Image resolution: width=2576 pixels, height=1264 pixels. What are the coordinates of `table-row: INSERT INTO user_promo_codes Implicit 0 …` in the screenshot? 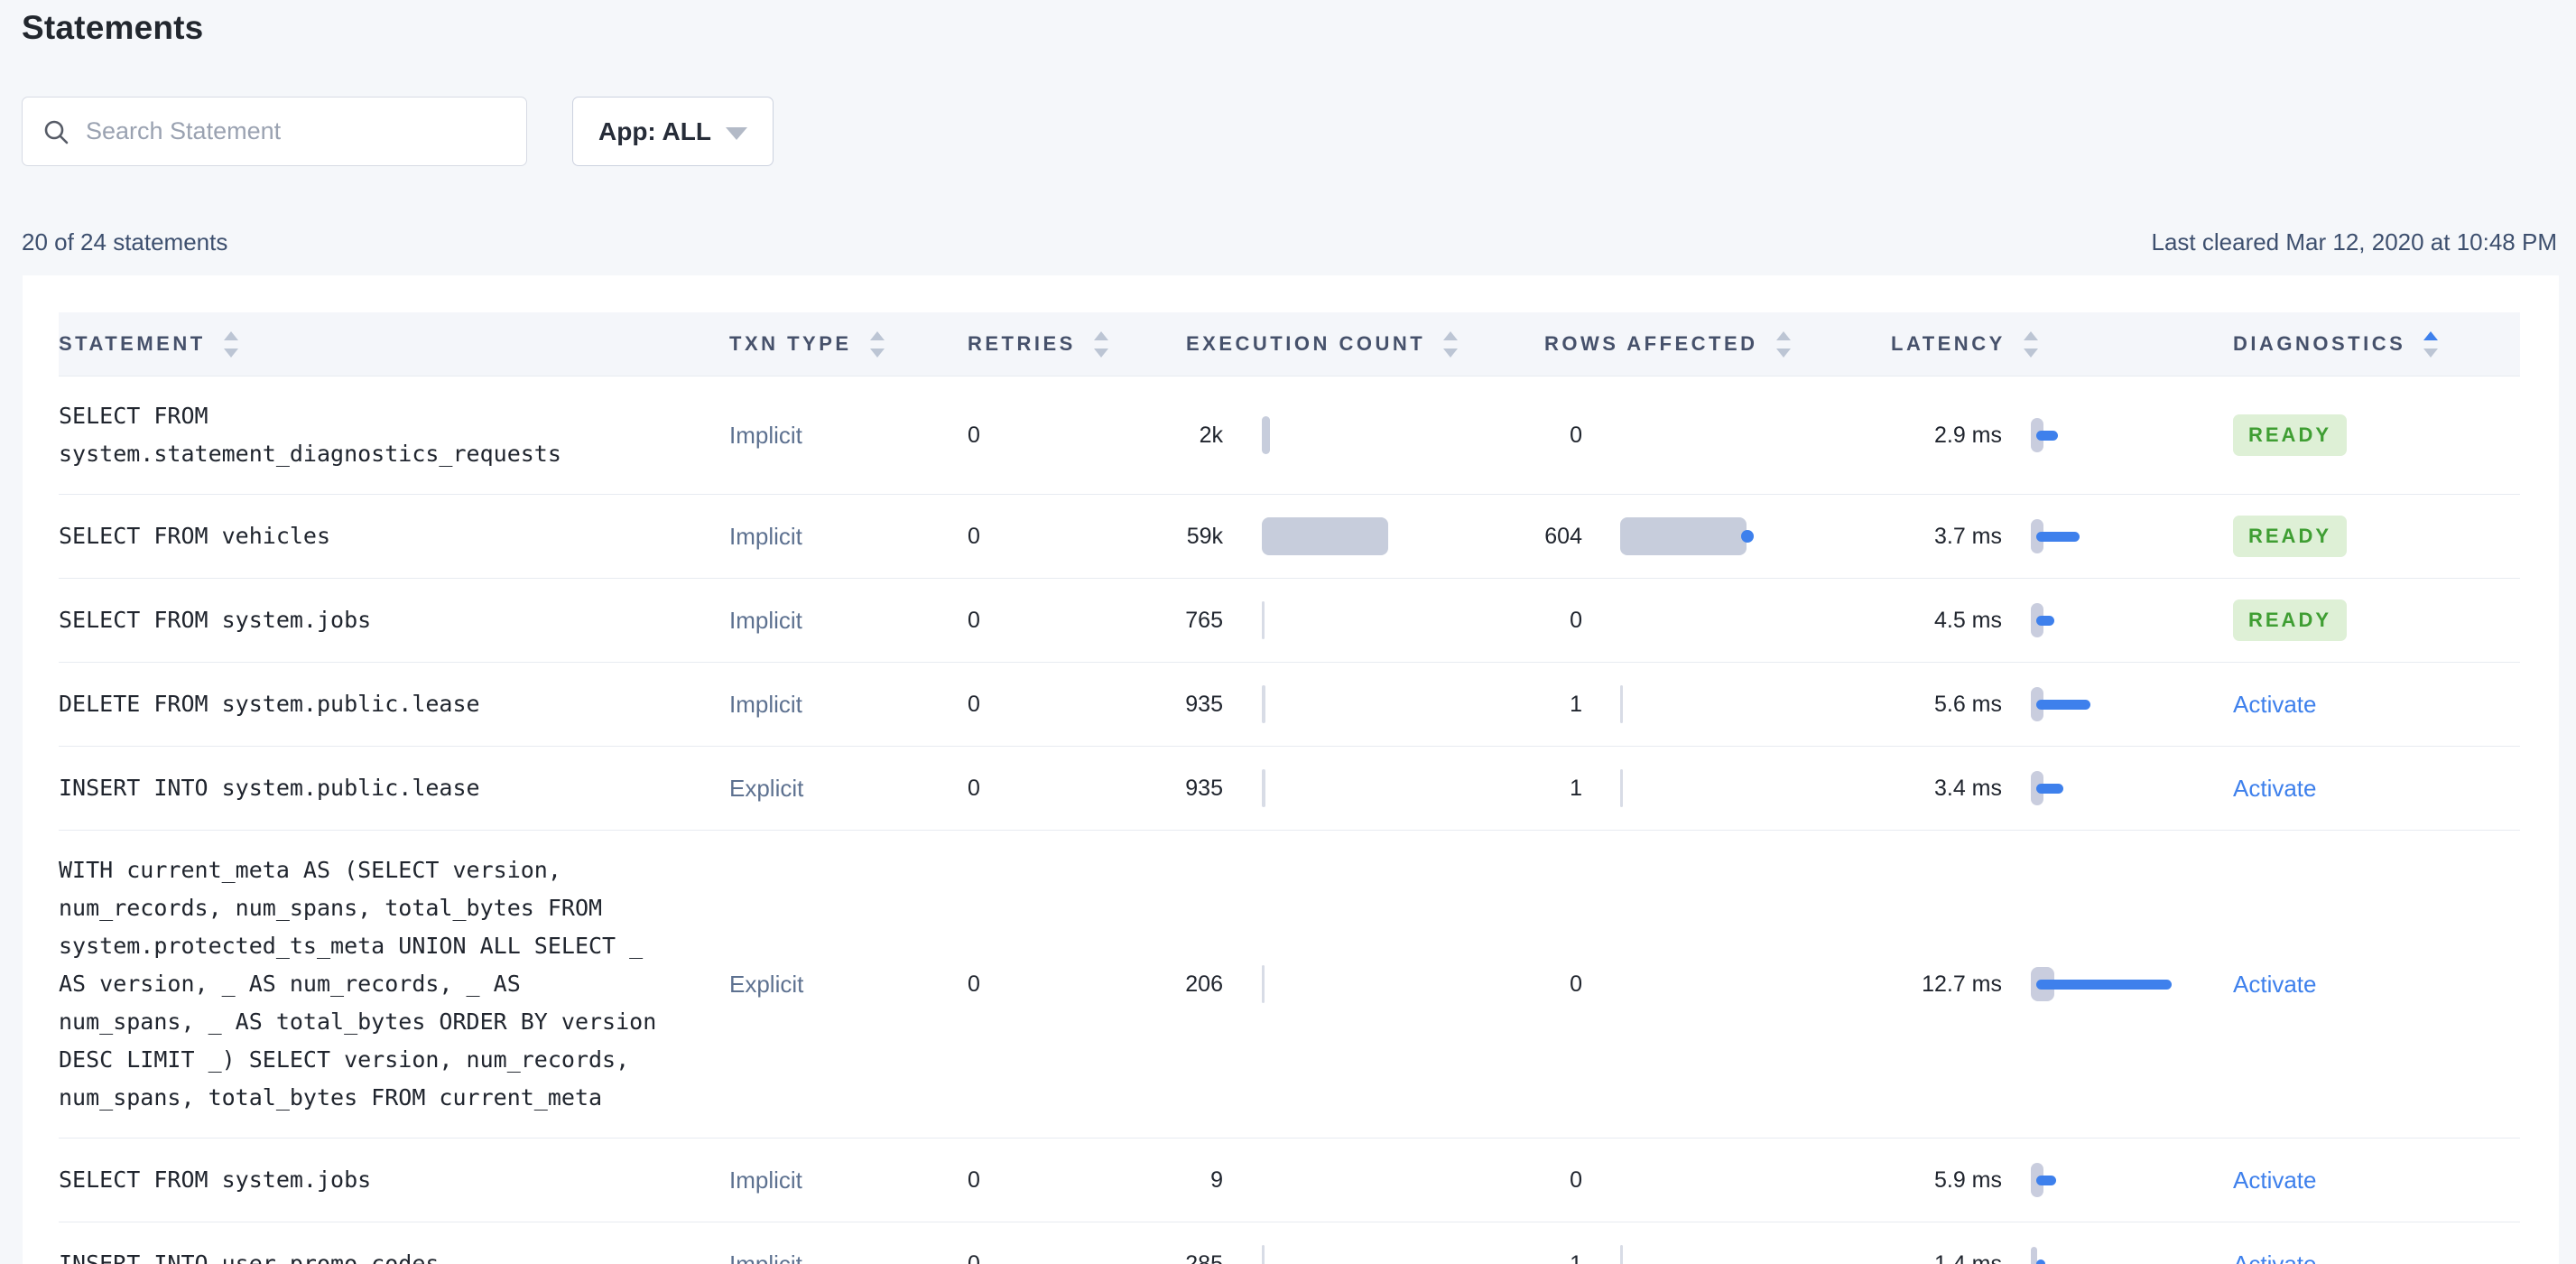 It's located at (1289, 1243).